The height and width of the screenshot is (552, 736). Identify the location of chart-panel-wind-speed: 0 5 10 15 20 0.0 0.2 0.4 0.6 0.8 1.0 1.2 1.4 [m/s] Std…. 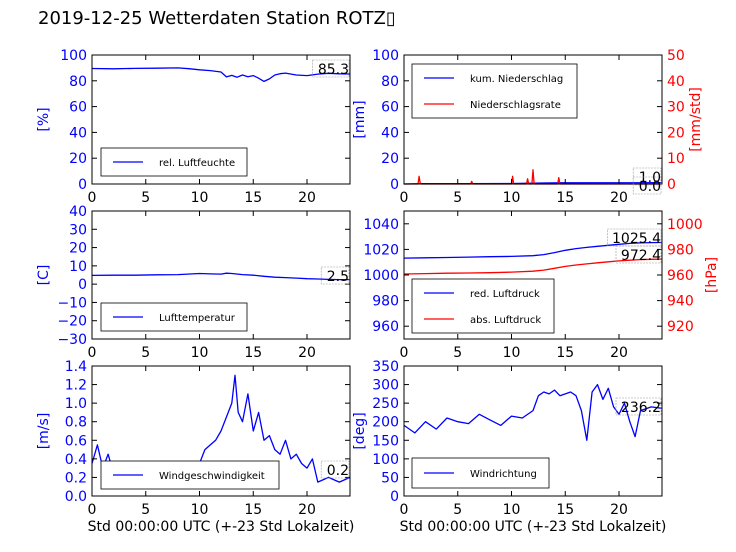
(195, 447).